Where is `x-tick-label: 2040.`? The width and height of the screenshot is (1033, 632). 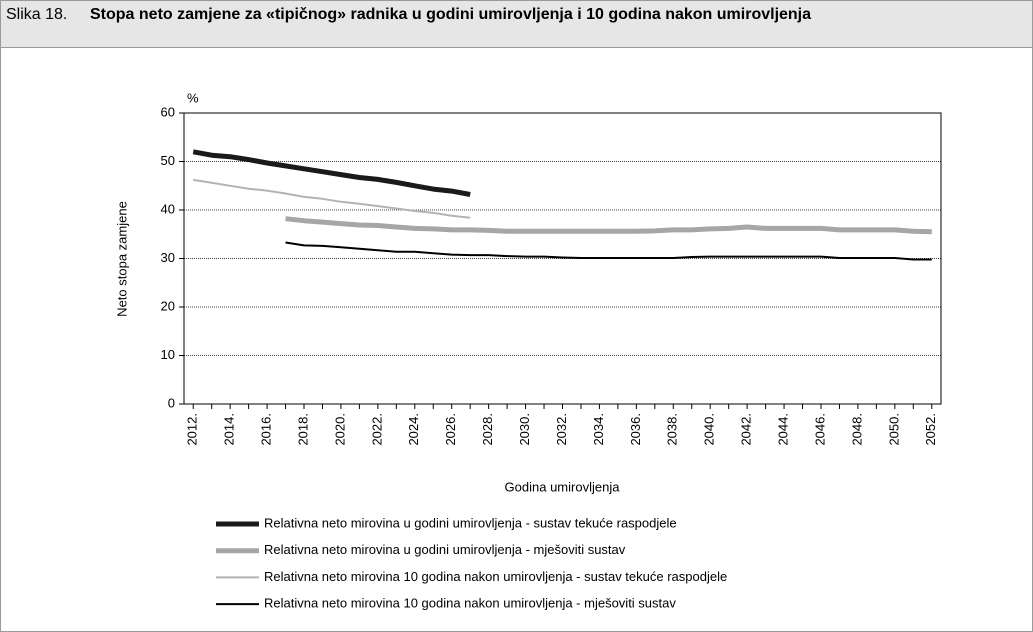 x-tick-label: 2040. is located at coordinates (709, 429).